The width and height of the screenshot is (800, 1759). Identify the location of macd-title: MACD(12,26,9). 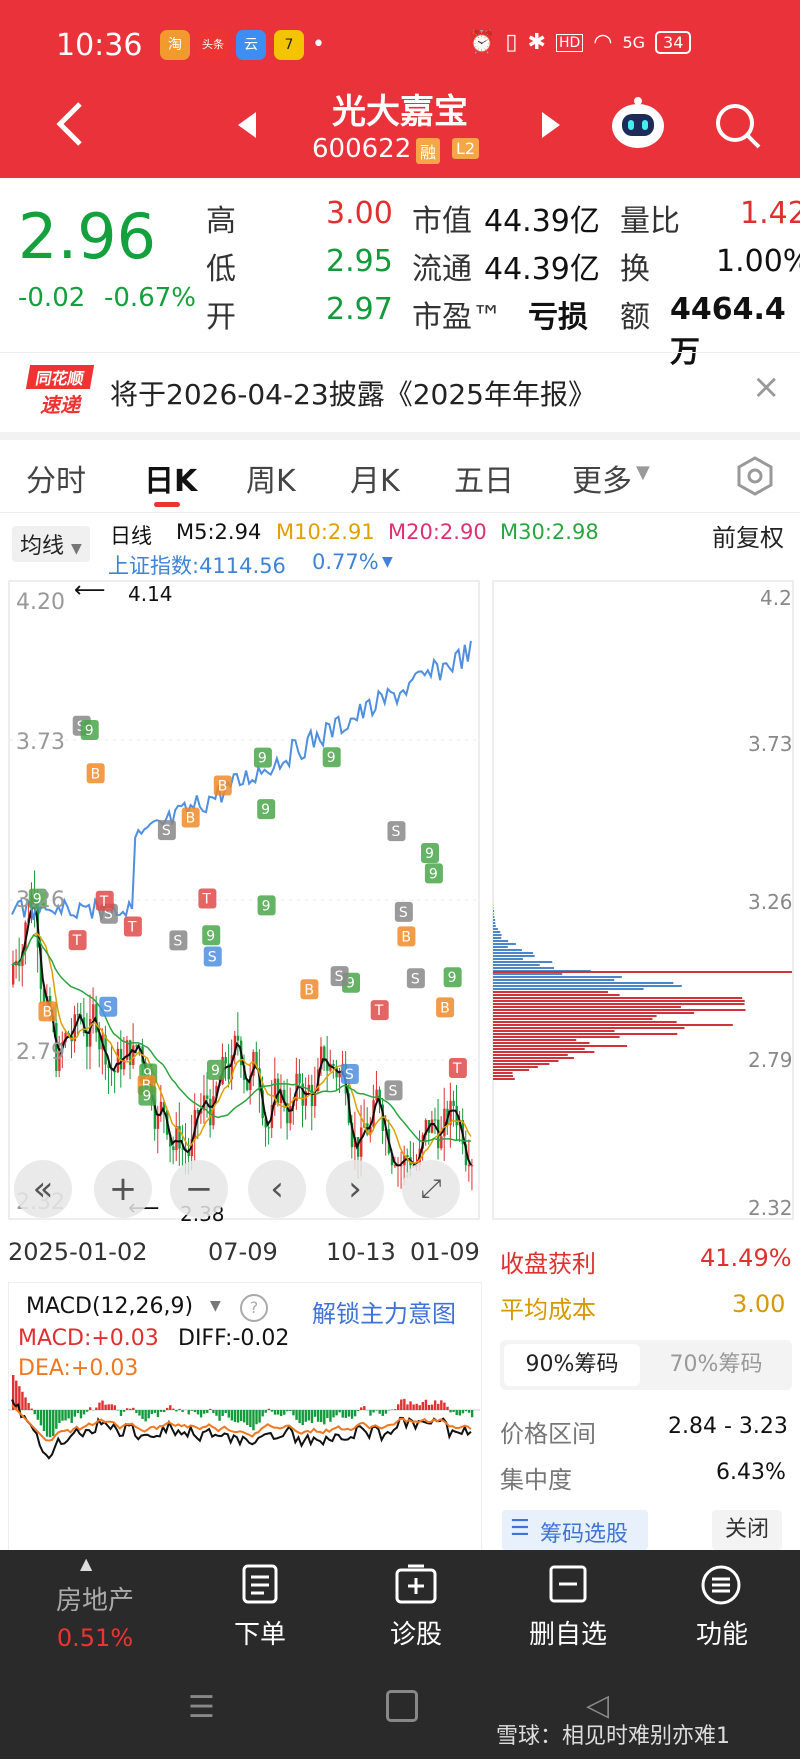
(110, 1306).